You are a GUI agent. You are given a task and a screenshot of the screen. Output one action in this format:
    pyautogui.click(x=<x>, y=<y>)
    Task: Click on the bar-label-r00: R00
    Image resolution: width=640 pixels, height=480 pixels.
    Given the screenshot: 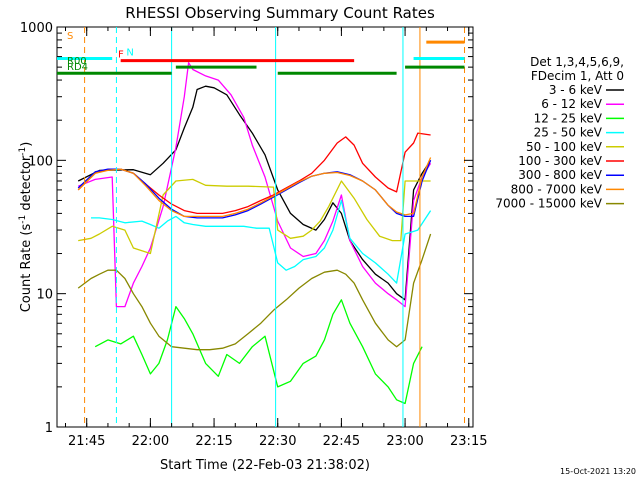 What is the action you would take?
    pyautogui.click(x=77, y=61)
    